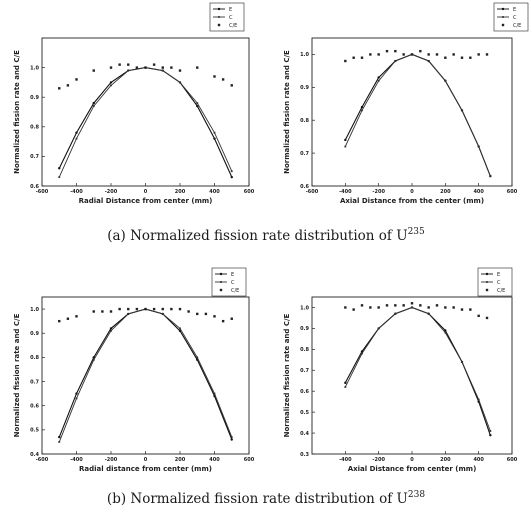 The height and width of the screenshot is (517, 532). What do you see at coordinates (145, 469) in the screenshot?
I see `x-axis-label: Radial distance from center (mm)` at bounding box center [145, 469].